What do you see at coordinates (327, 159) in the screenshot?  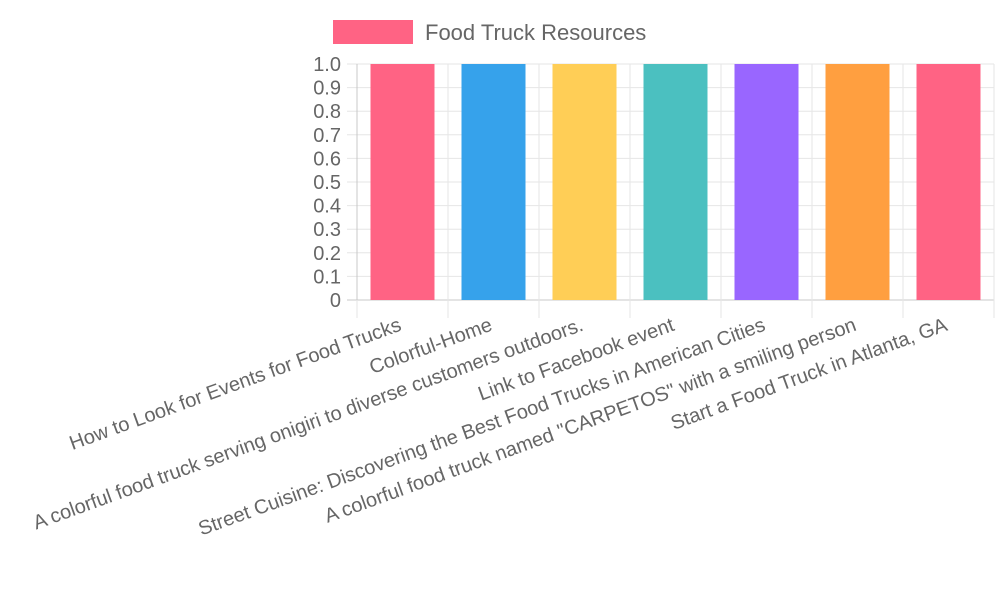 I see `y-tick-label: 0.6` at bounding box center [327, 159].